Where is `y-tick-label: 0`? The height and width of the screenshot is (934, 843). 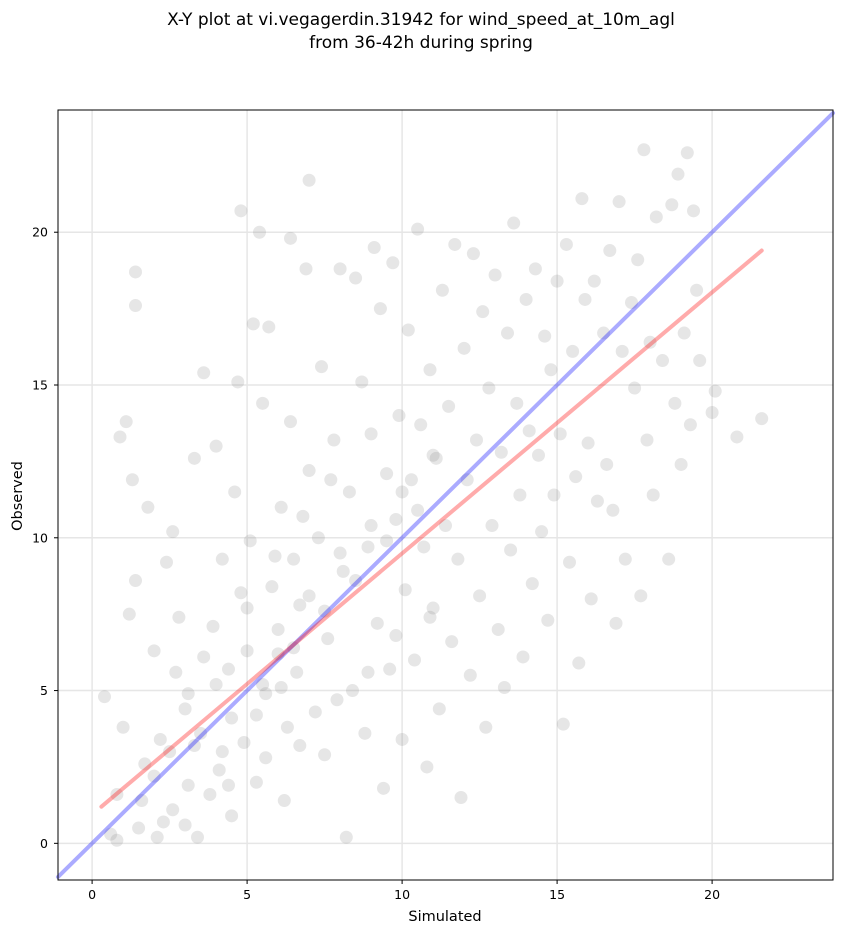
y-tick-label: 0 is located at coordinates (44, 843).